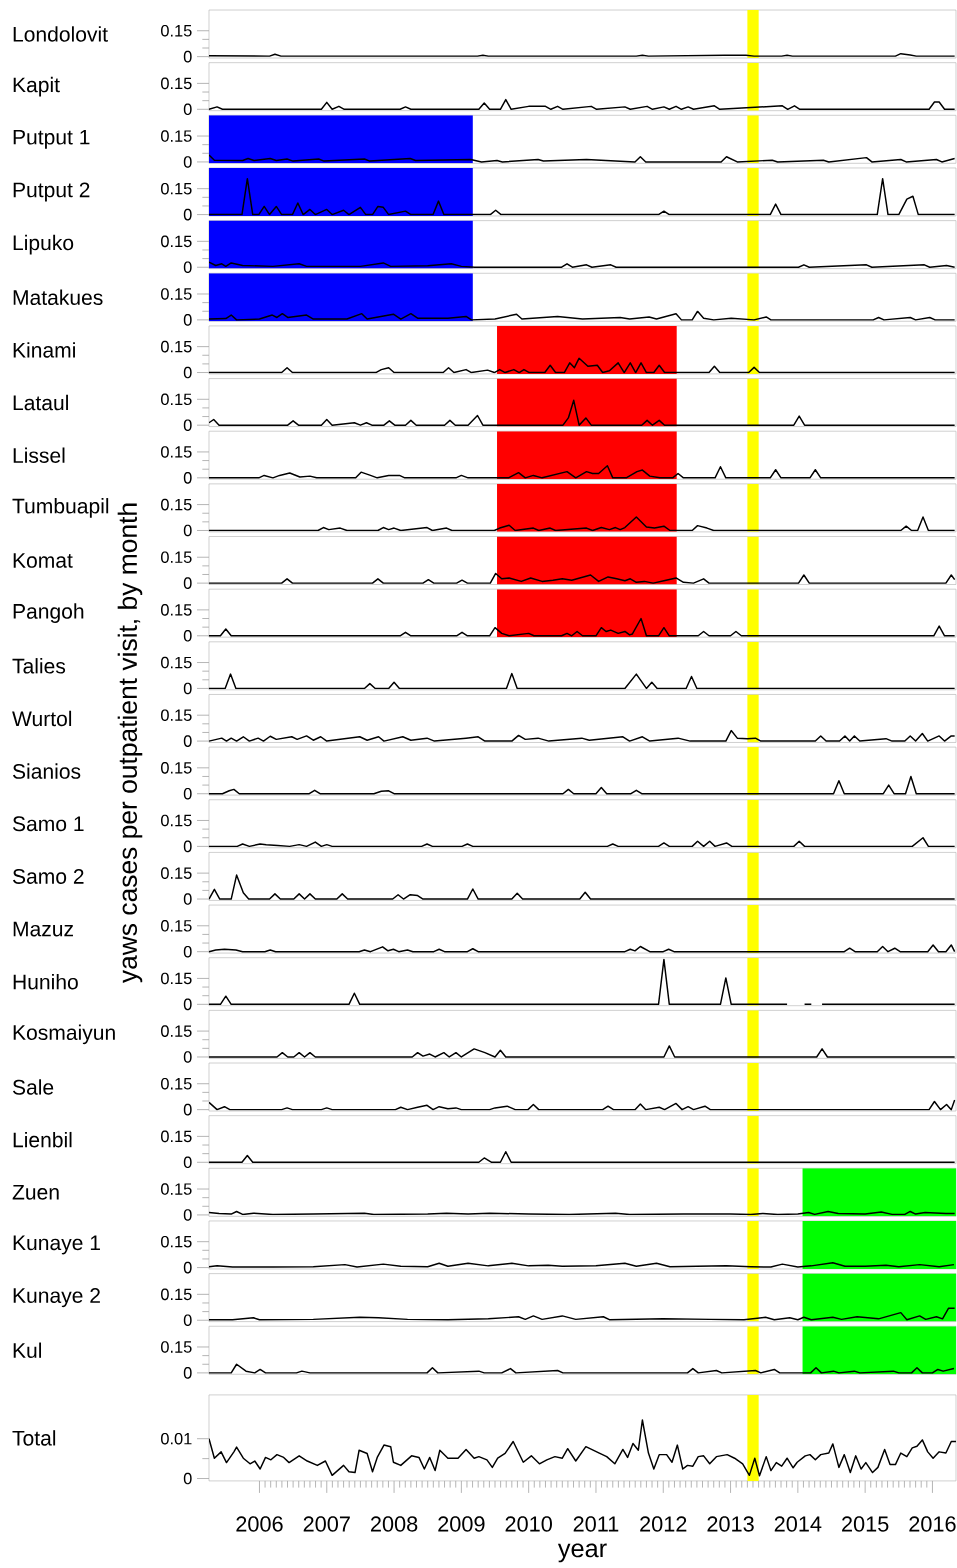 This screenshot has width=957, height=1568. Describe the element at coordinates (730, 1524) in the screenshot. I see `x-tick-label: 2013` at that location.